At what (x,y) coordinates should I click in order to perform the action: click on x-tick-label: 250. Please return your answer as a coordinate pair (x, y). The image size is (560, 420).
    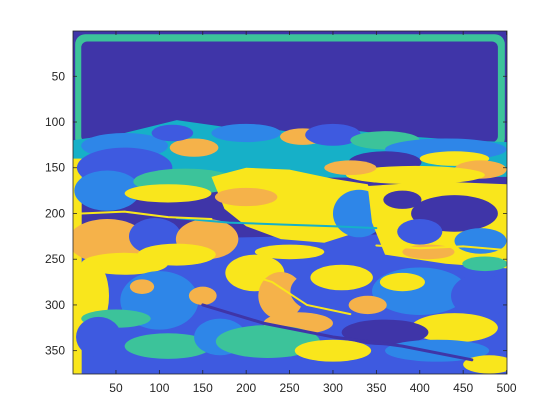
    Looking at the image, I should click on (290, 388).